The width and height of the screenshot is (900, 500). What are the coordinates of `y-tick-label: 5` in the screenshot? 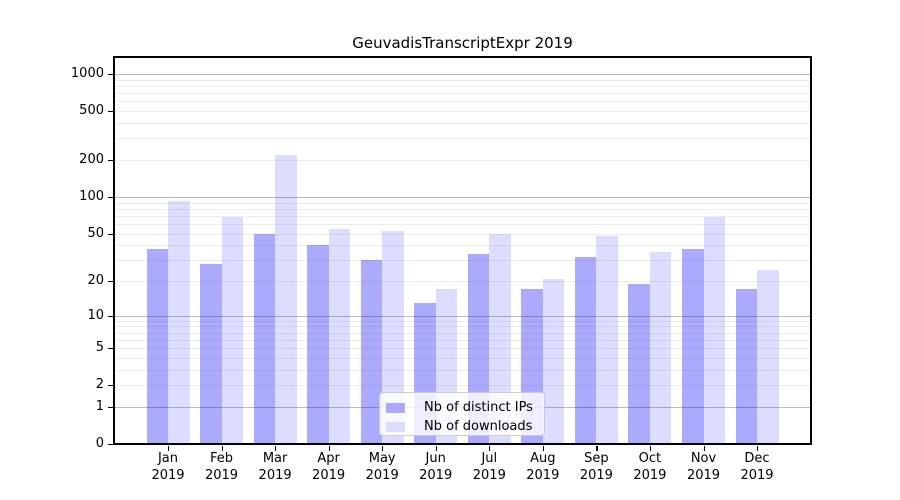 It's located at (99, 348).